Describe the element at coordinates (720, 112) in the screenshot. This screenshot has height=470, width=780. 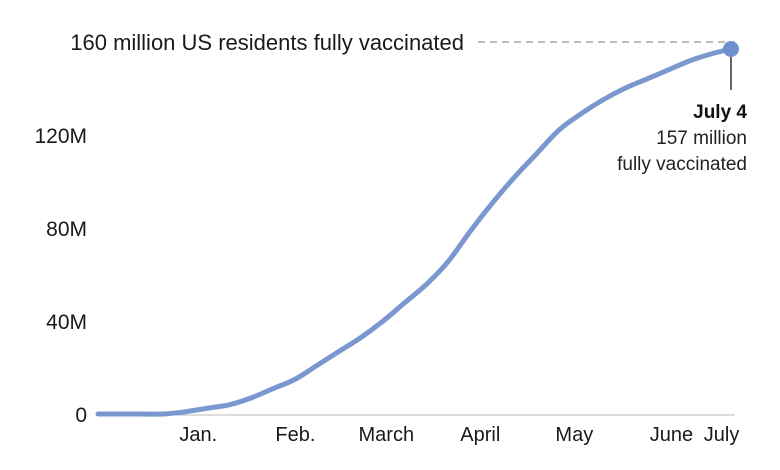
I see `annotation-date: July 4` at that location.